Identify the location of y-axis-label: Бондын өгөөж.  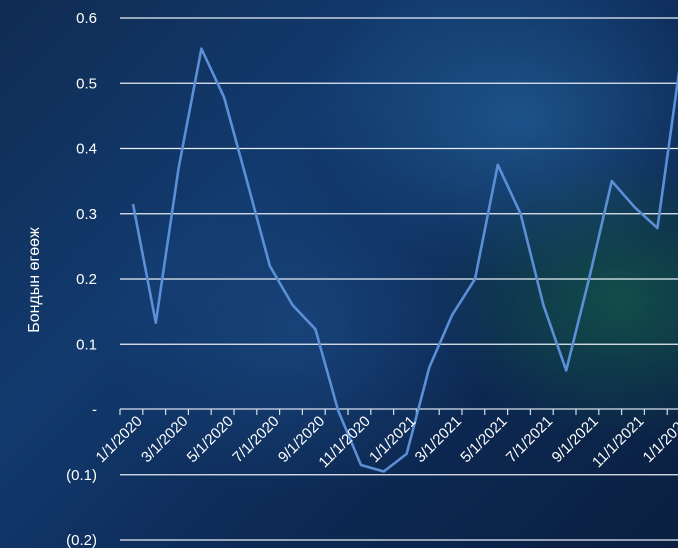
(34, 280).